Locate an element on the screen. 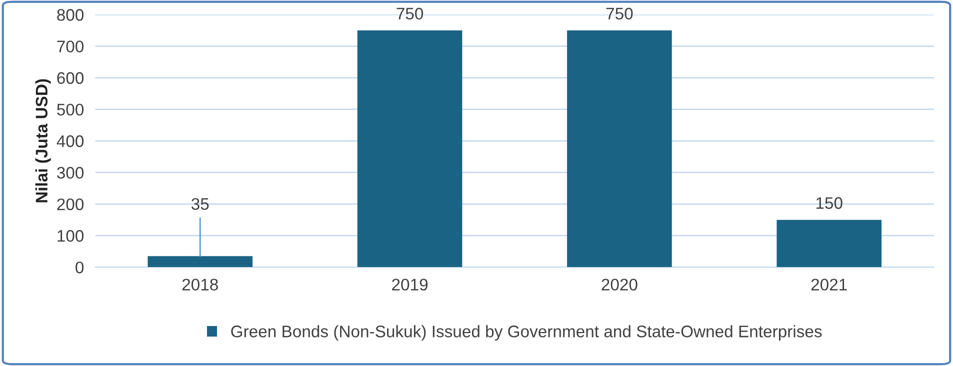  y-tick-label: 700 is located at coordinates (70, 46).